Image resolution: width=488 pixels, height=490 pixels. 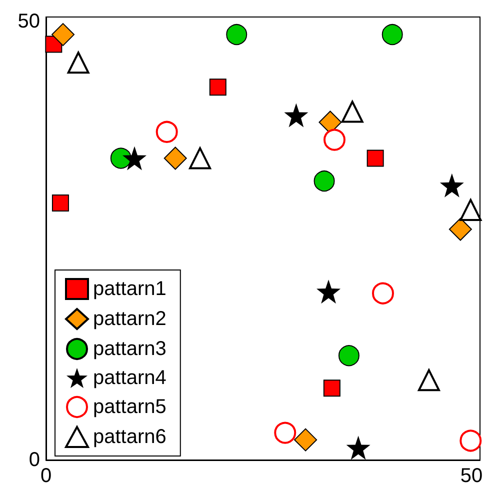 I want to click on legend-label: pattarn2, so click(x=129, y=319).